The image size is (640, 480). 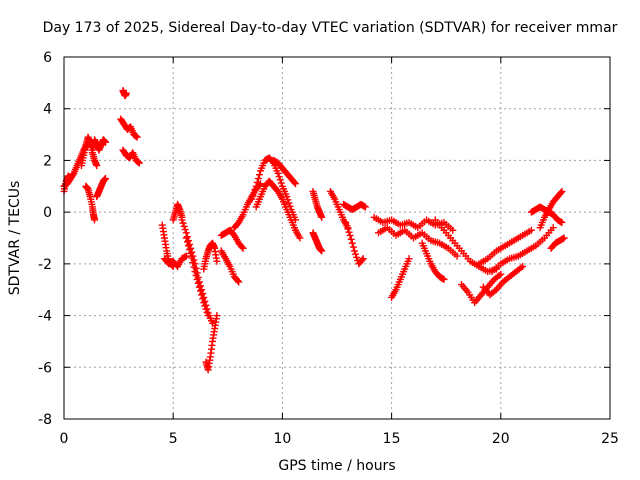 I want to click on series-s14, so click(x=197, y=277).